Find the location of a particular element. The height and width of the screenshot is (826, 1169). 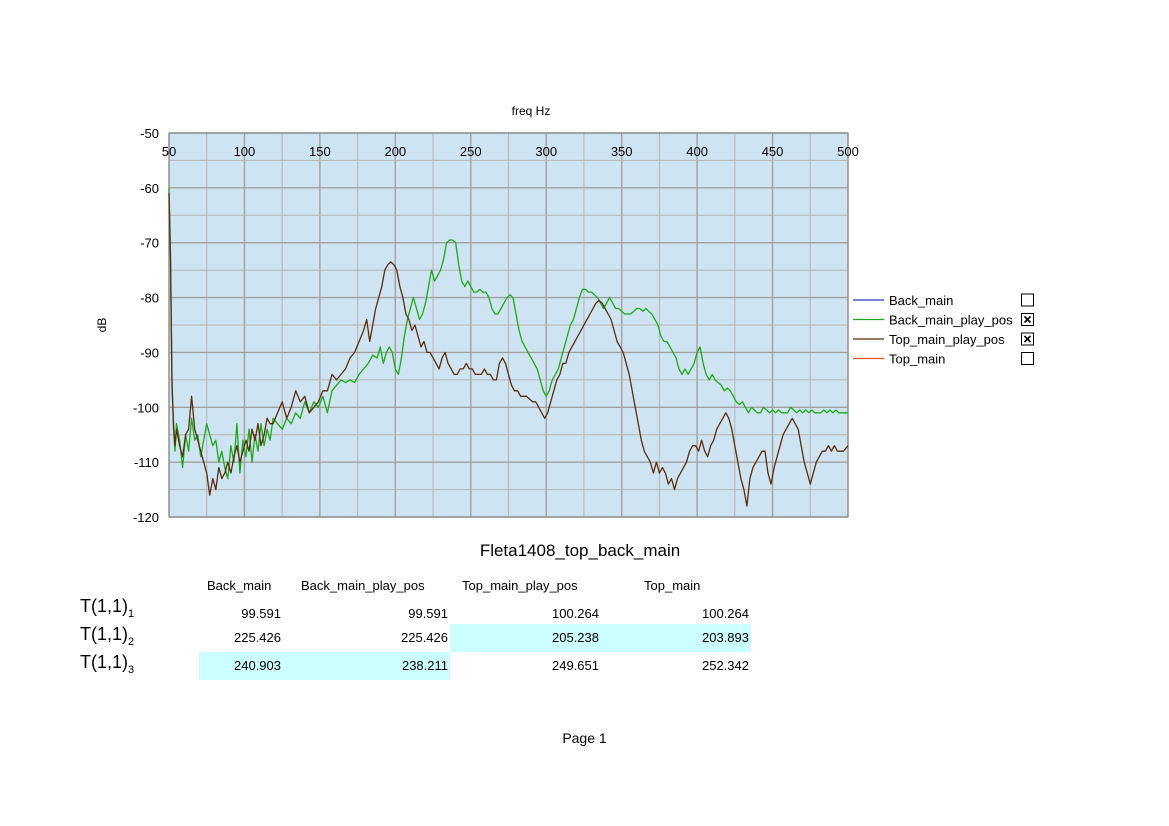

y-tick-label: -120 is located at coordinates (146, 517).